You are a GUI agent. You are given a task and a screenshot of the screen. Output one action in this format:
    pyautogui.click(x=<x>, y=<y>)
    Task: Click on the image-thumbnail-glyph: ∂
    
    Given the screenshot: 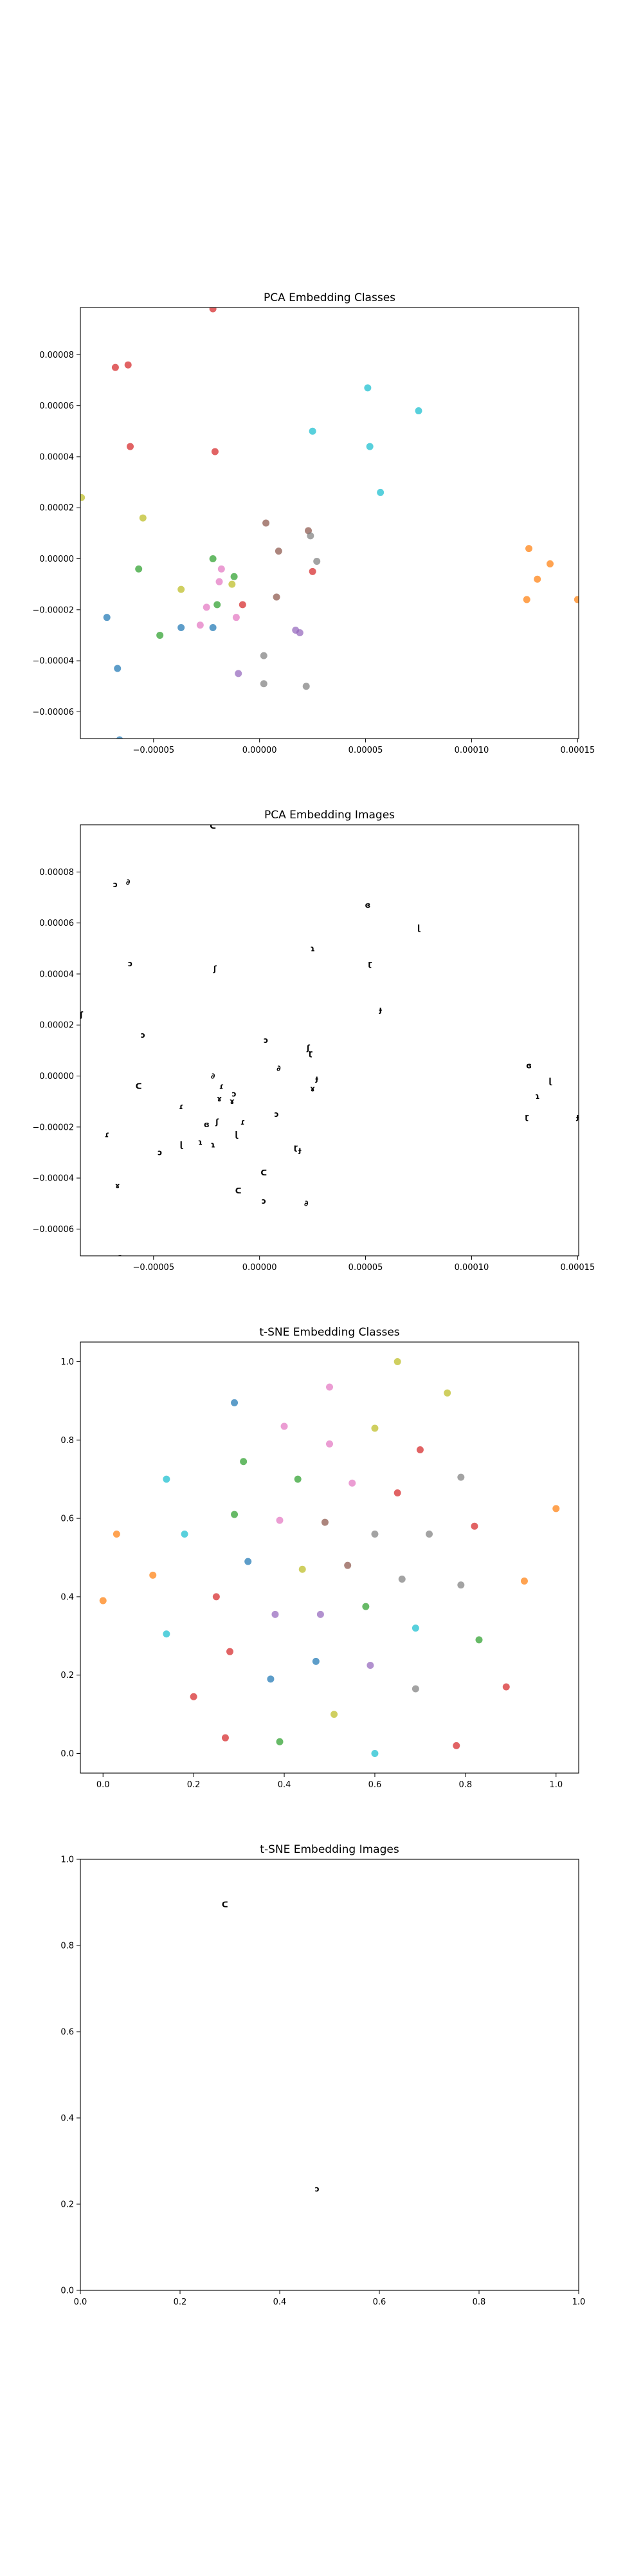 What is the action you would take?
    pyautogui.click(x=278, y=1068)
    